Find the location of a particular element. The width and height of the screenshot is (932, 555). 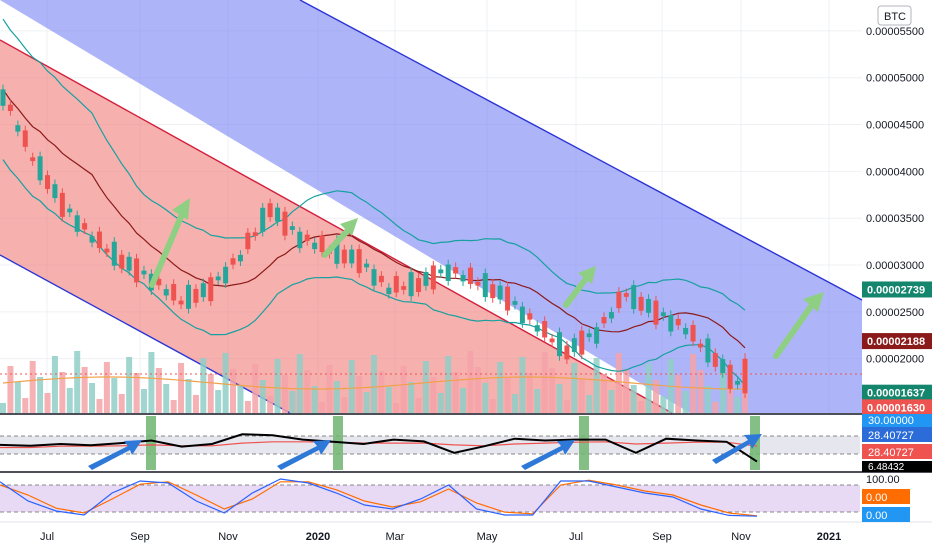

time-tick-label: Sep is located at coordinates (140, 537).